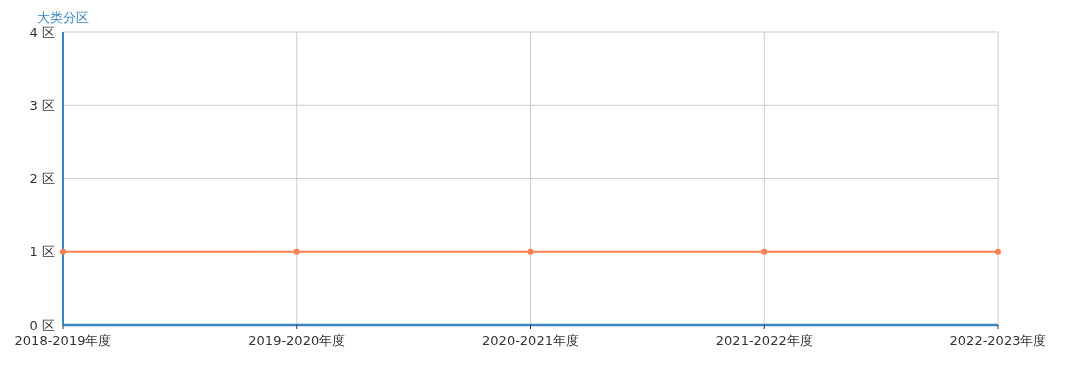  What do you see at coordinates (42, 32) in the screenshot?
I see `y-tick-label: 4 区` at bounding box center [42, 32].